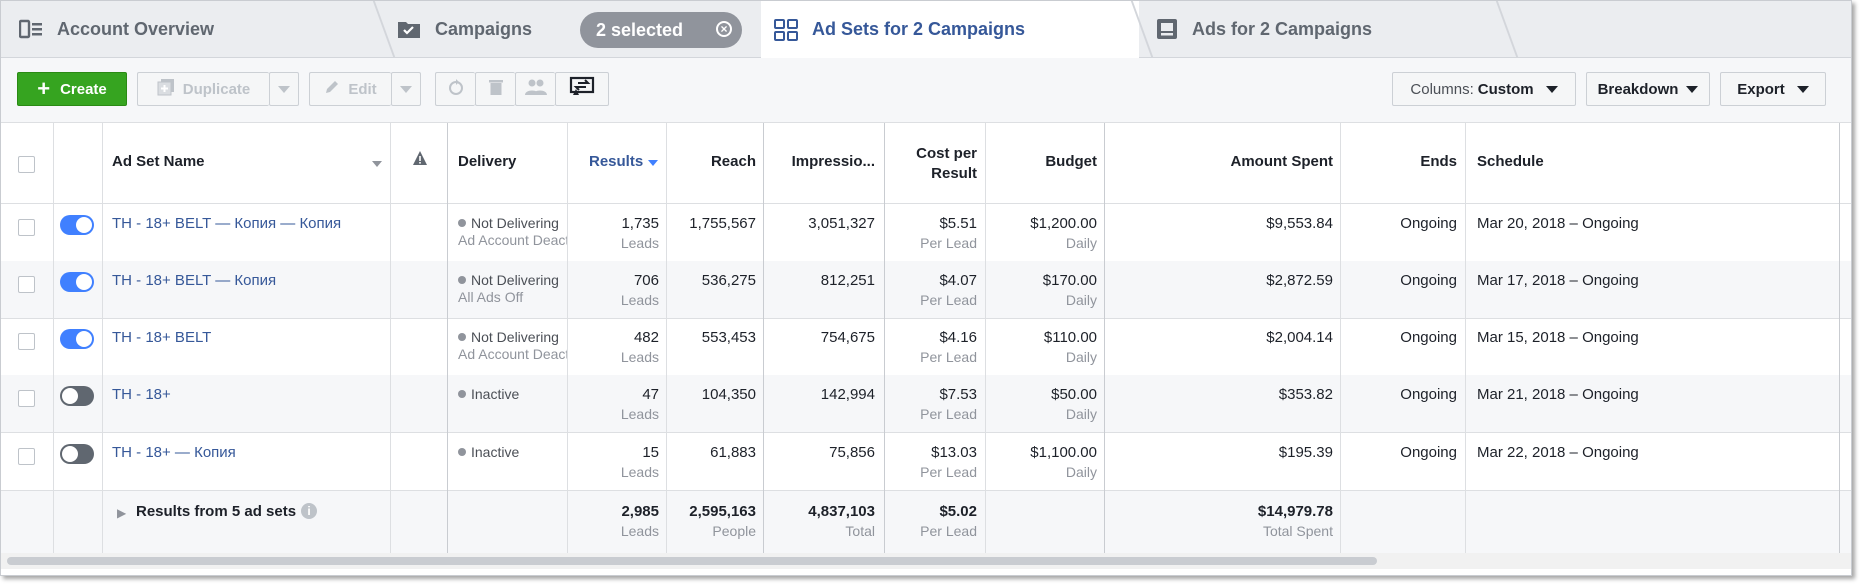 This screenshot has width=1860, height=584. What do you see at coordinates (724, 29) in the screenshot?
I see `clear-selection-icon: ×` at bounding box center [724, 29].